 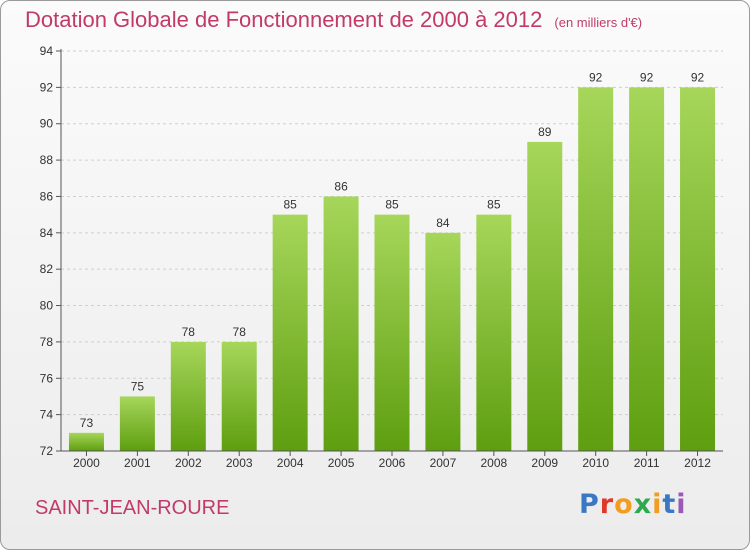 I want to click on bar-2008, so click(x=494, y=332).